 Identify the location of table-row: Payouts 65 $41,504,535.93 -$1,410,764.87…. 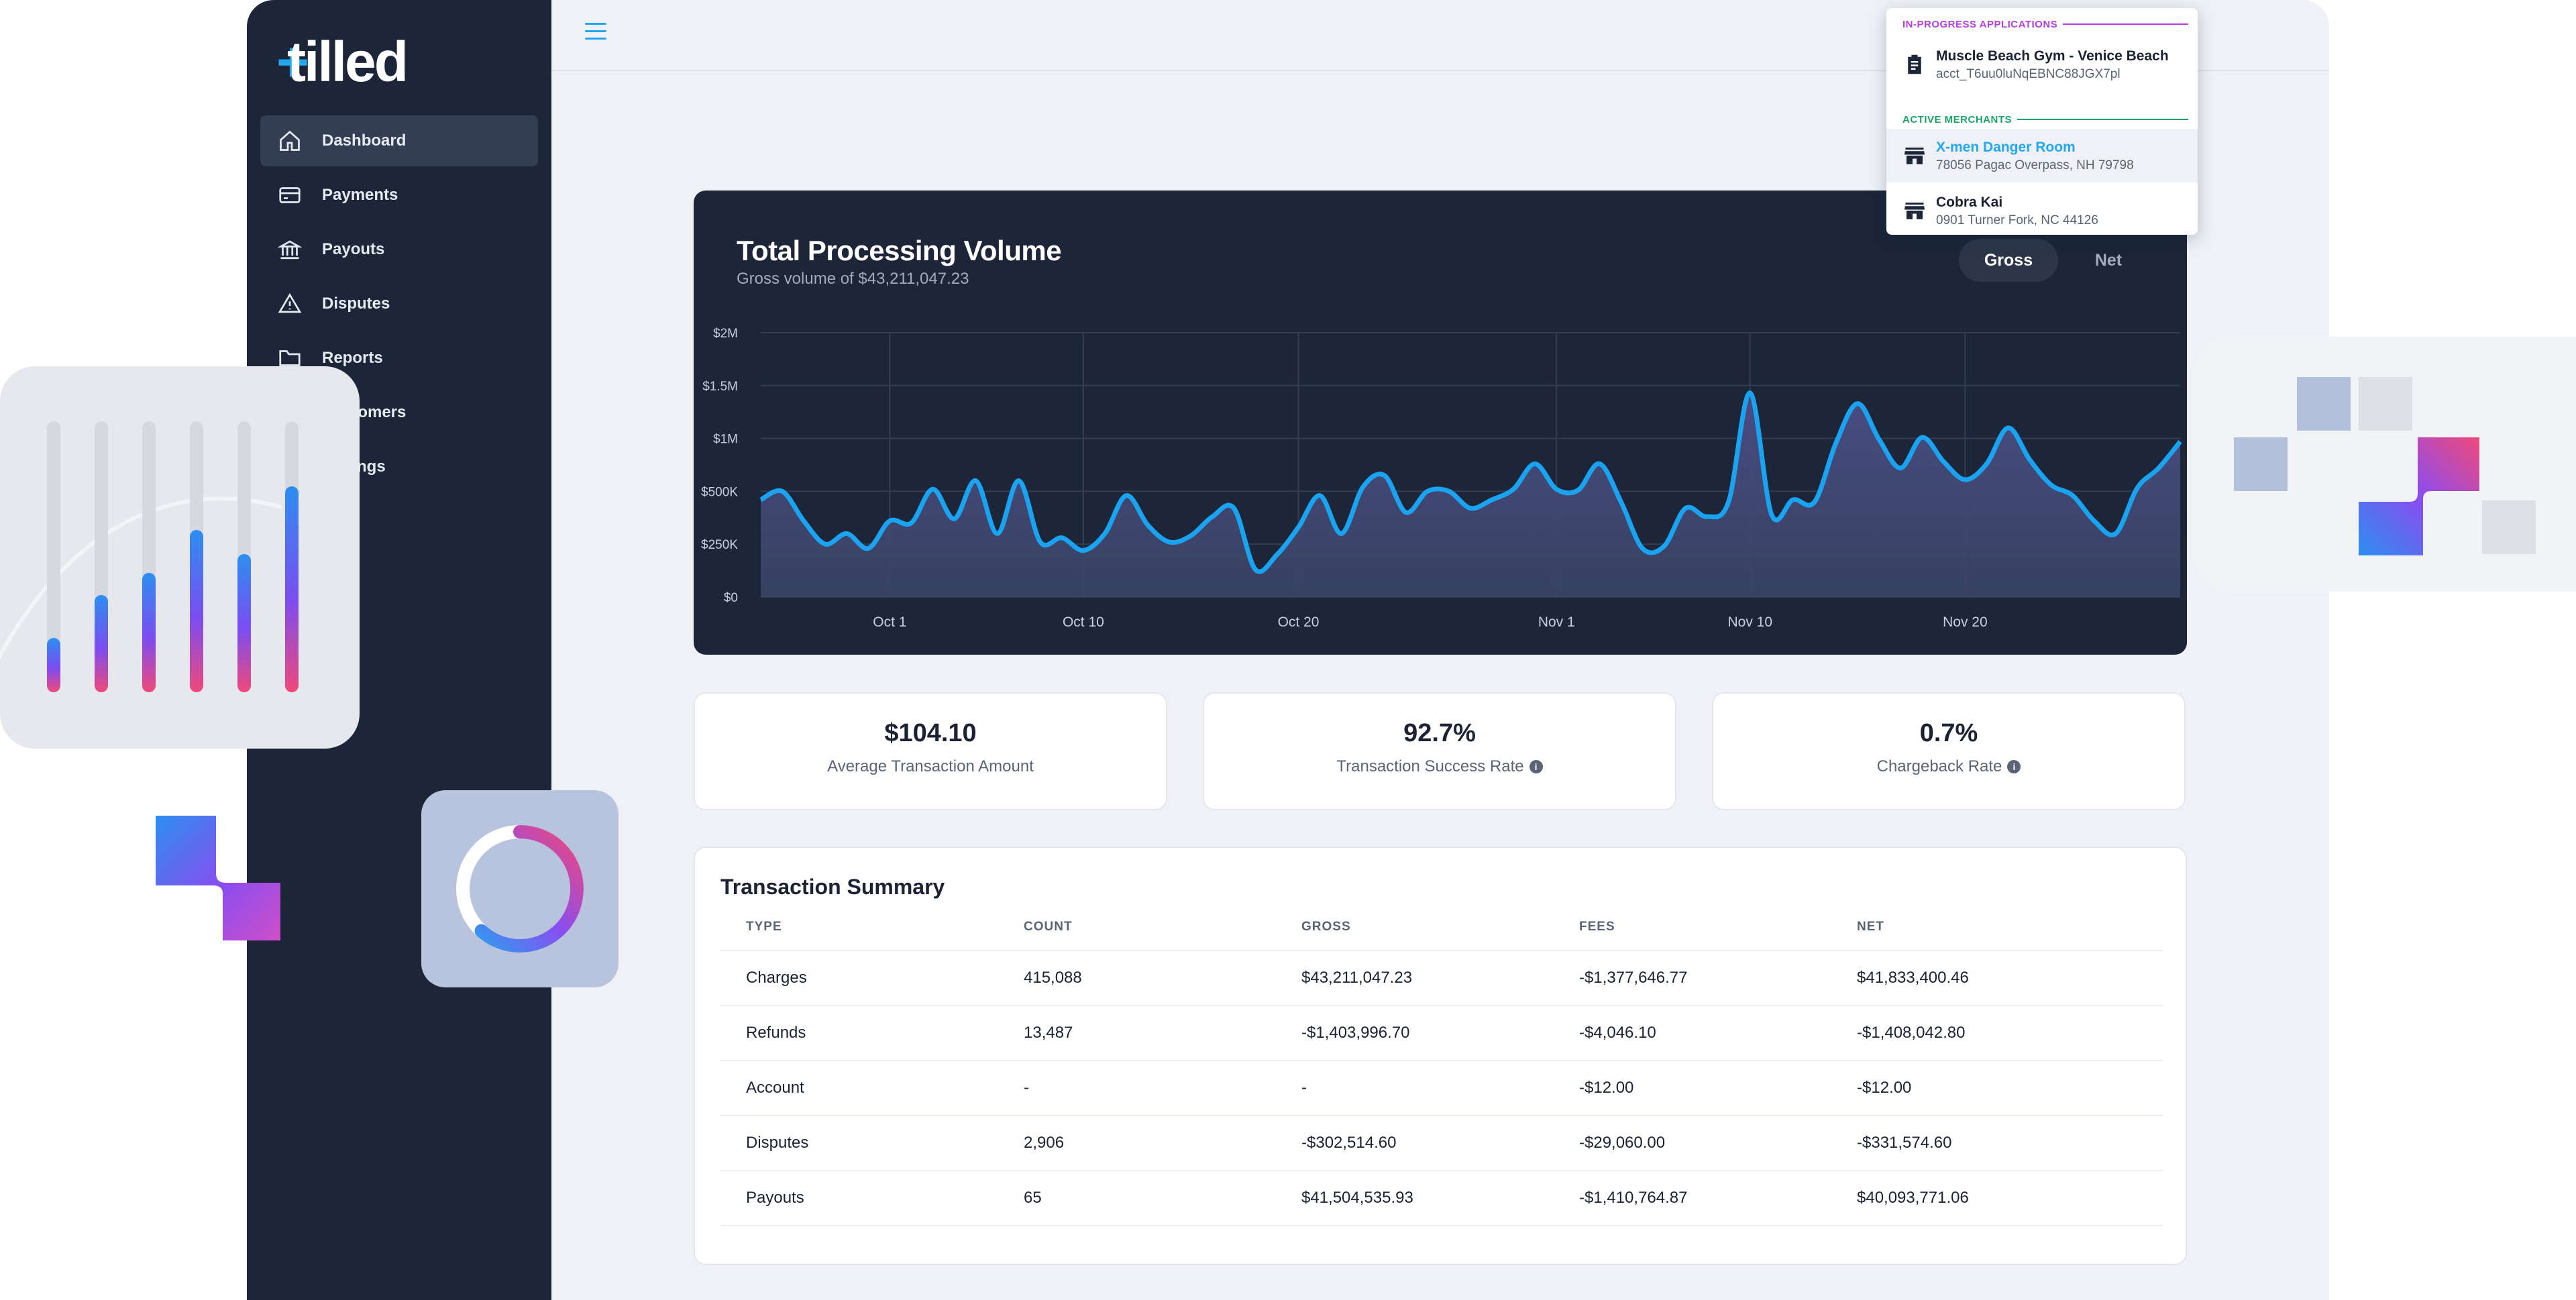
(1441, 1199).